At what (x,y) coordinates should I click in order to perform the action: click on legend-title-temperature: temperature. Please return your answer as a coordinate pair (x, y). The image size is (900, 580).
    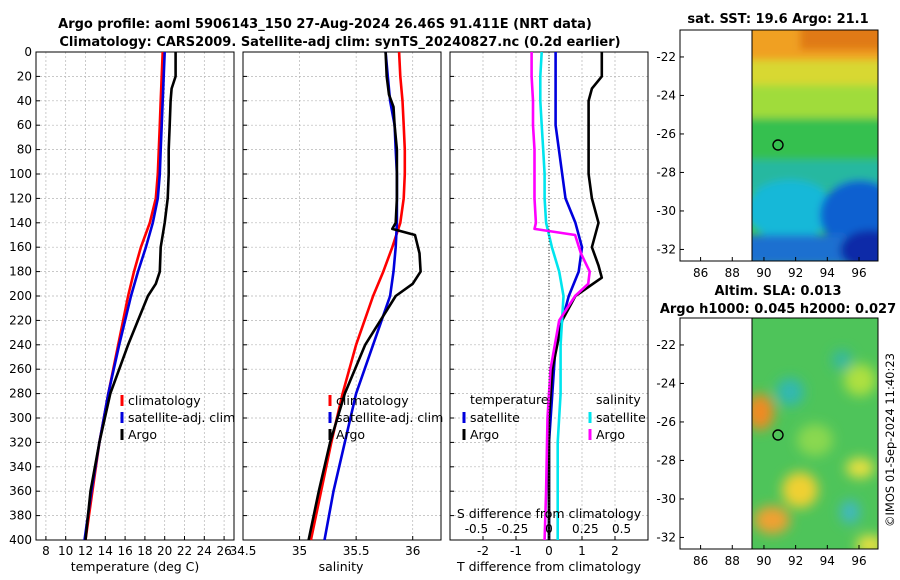
    Looking at the image, I should click on (509, 399).